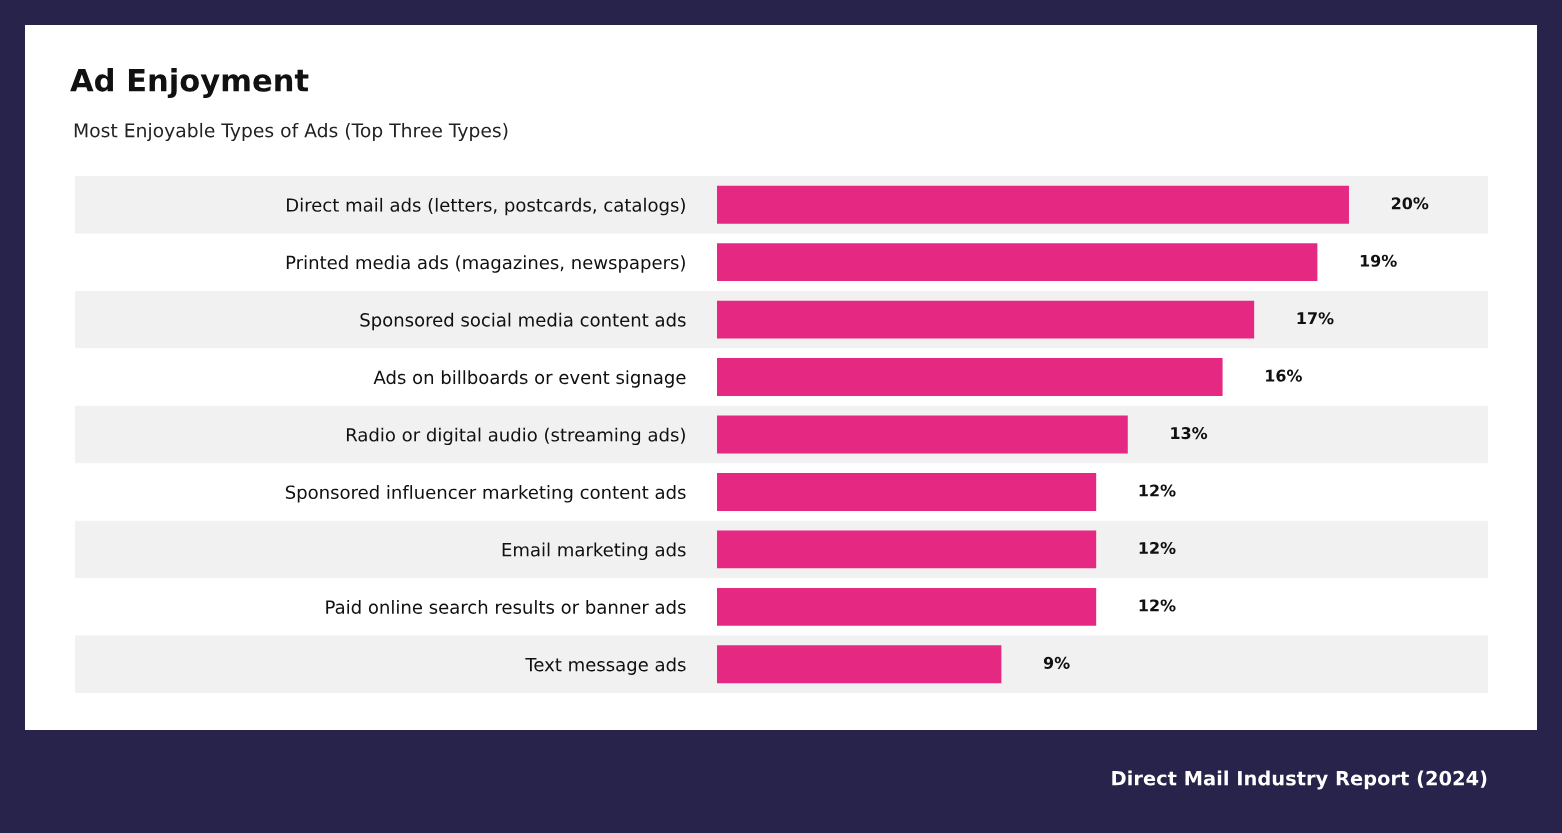  I want to click on text: Ad Enjoyment, so click(189, 83).